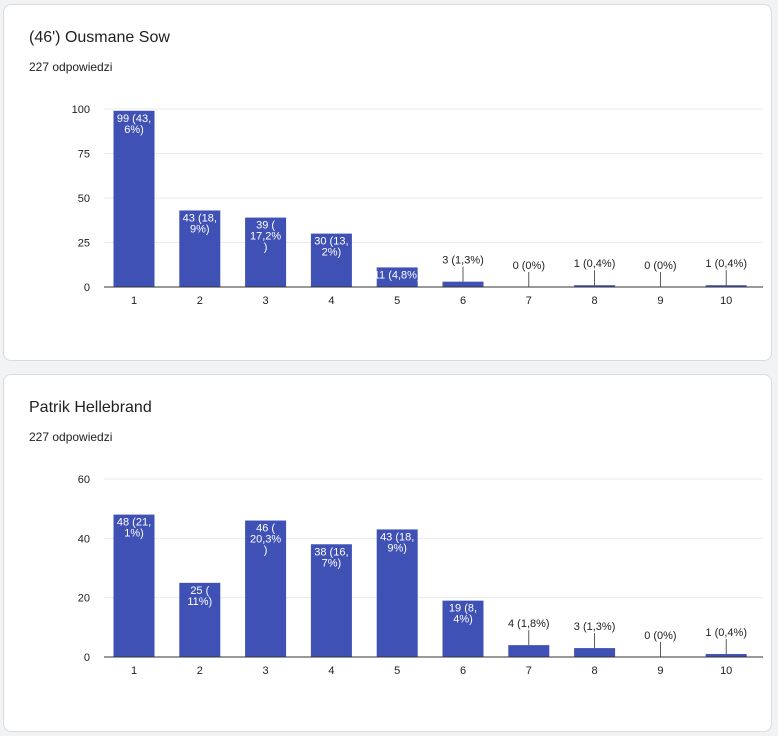  What do you see at coordinates (332, 563) in the screenshot?
I see `bar-data-label: 7%)` at bounding box center [332, 563].